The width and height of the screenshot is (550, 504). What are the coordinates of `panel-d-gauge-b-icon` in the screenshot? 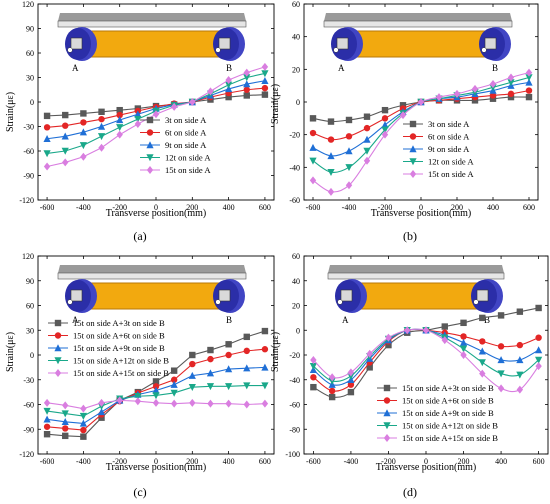 It's located at (482, 295).